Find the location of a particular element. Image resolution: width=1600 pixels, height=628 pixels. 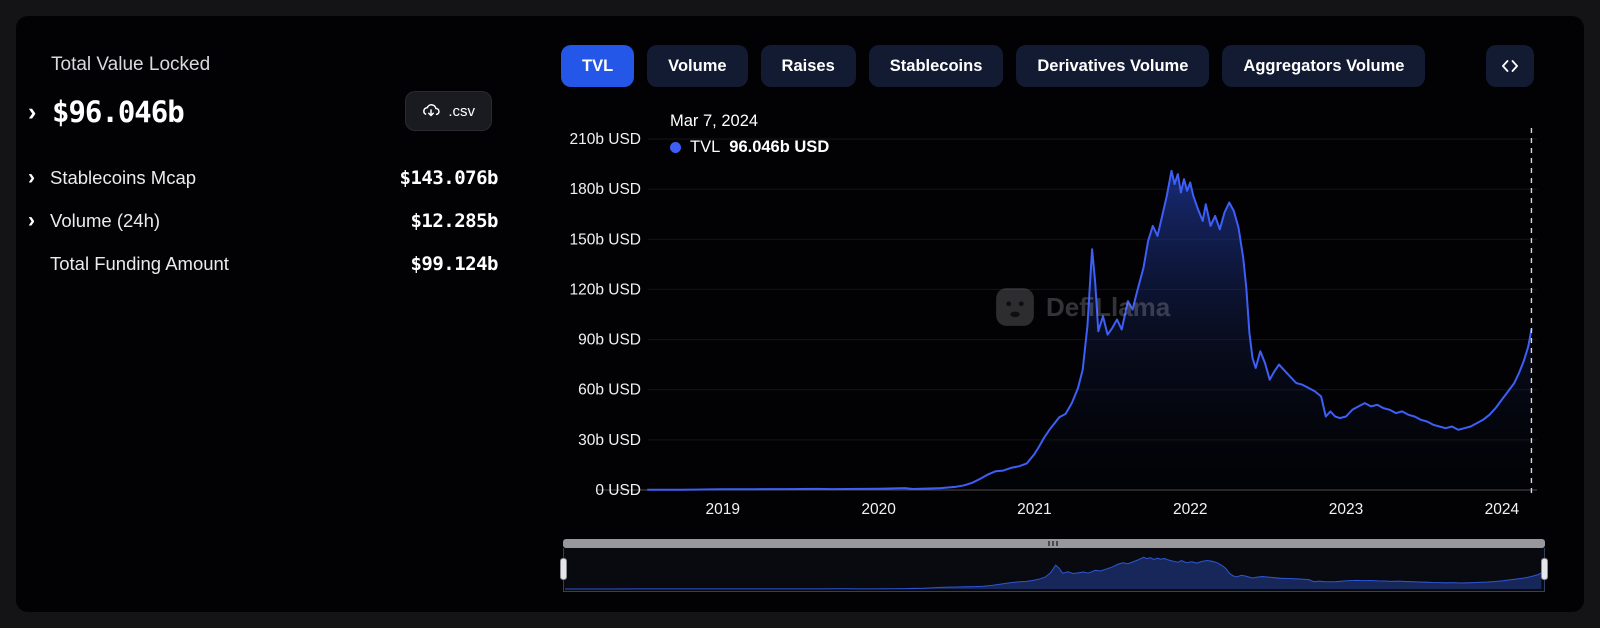

stat-value: $143.076b is located at coordinates (449, 177).